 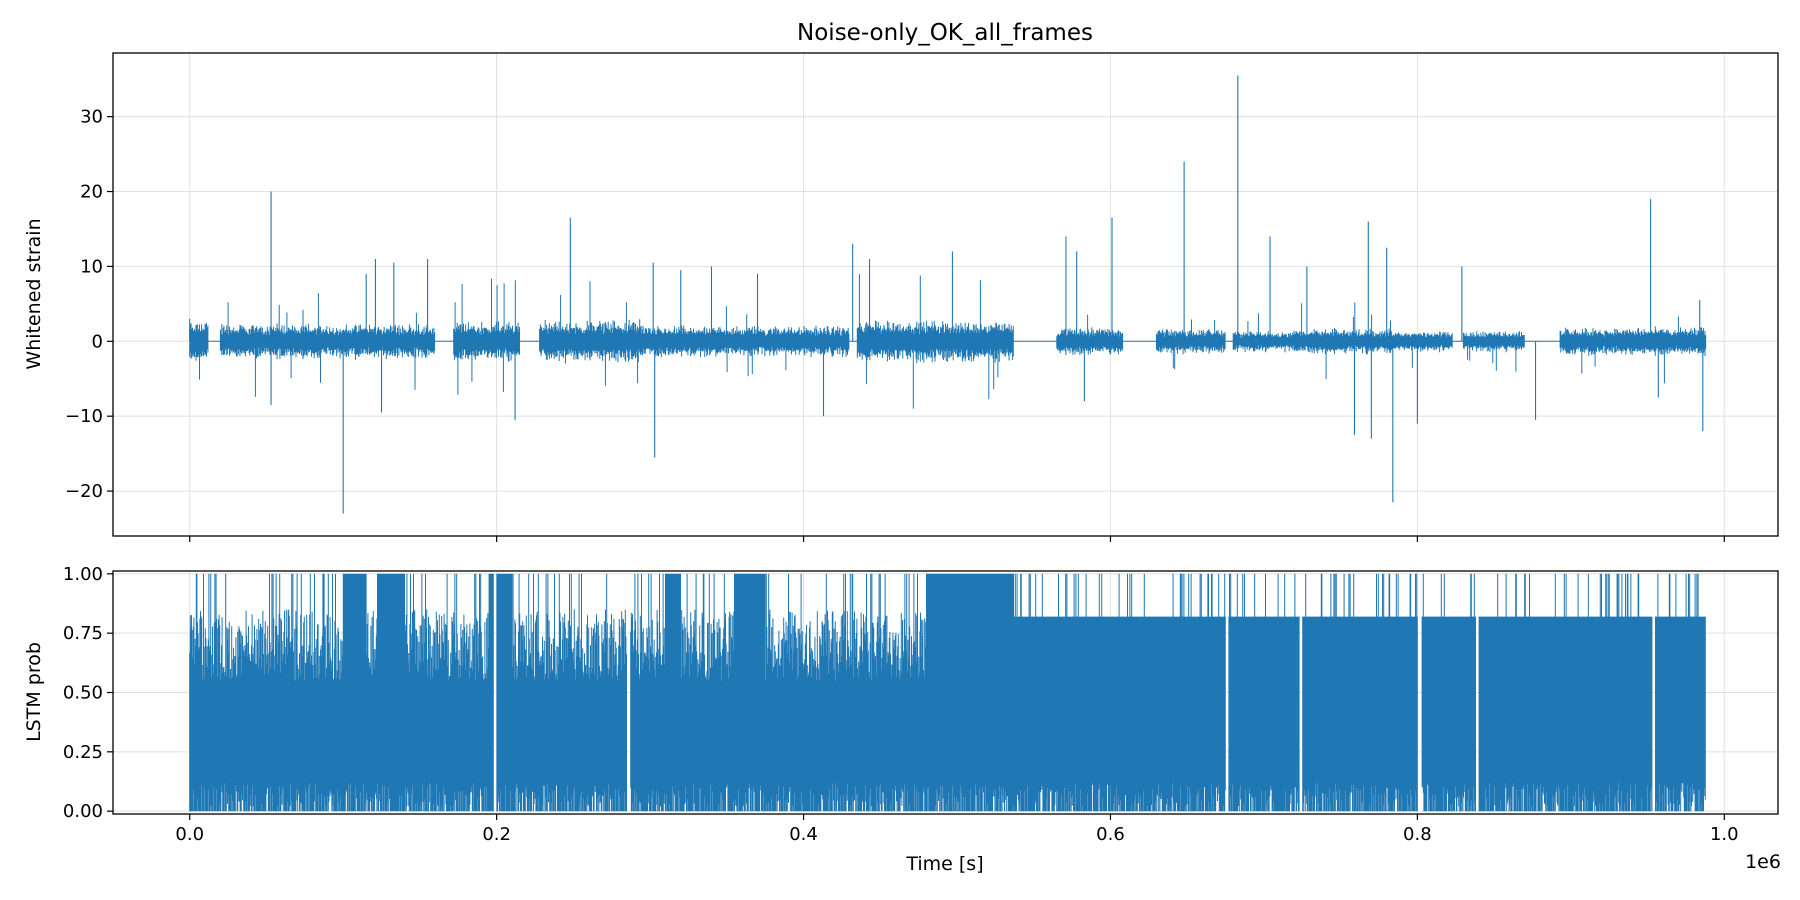 What do you see at coordinates (83, 752) in the screenshot?
I see `probability-y-tick-label: 0.25` at bounding box center [83, 752].